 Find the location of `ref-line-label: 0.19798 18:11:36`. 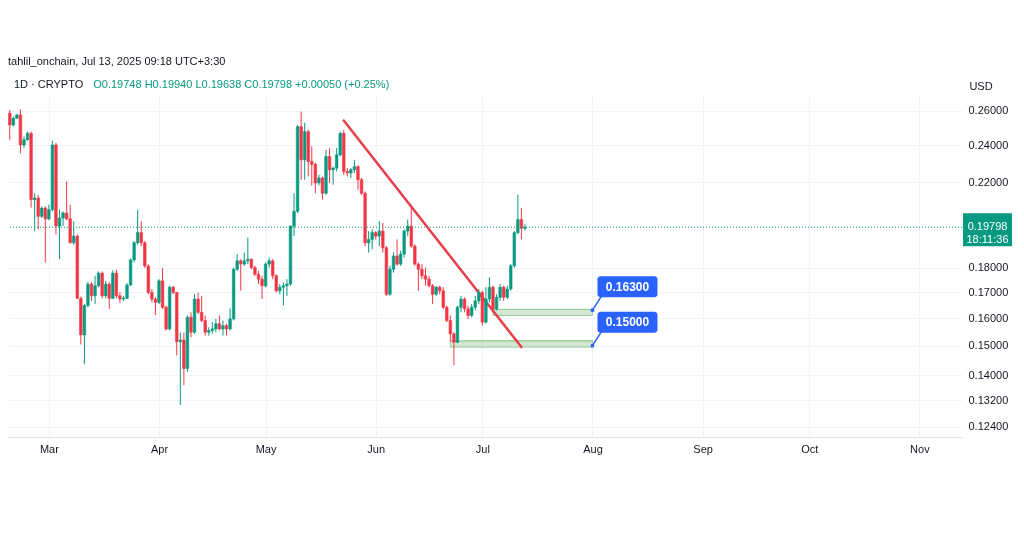

ref-line-label: 0.19798 18:11:36 is located at coordinates (987, 233).